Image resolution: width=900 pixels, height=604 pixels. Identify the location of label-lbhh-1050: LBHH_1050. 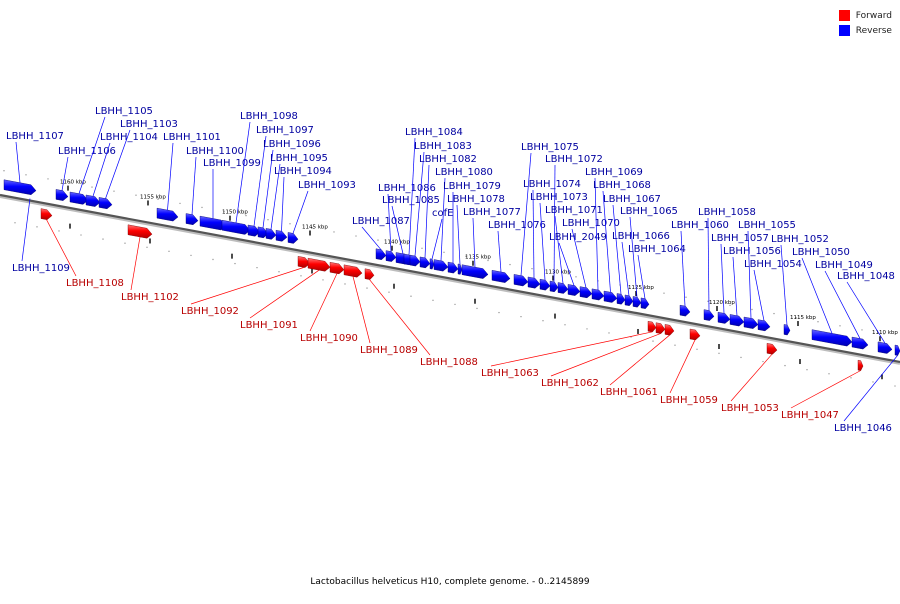
(821, 252).